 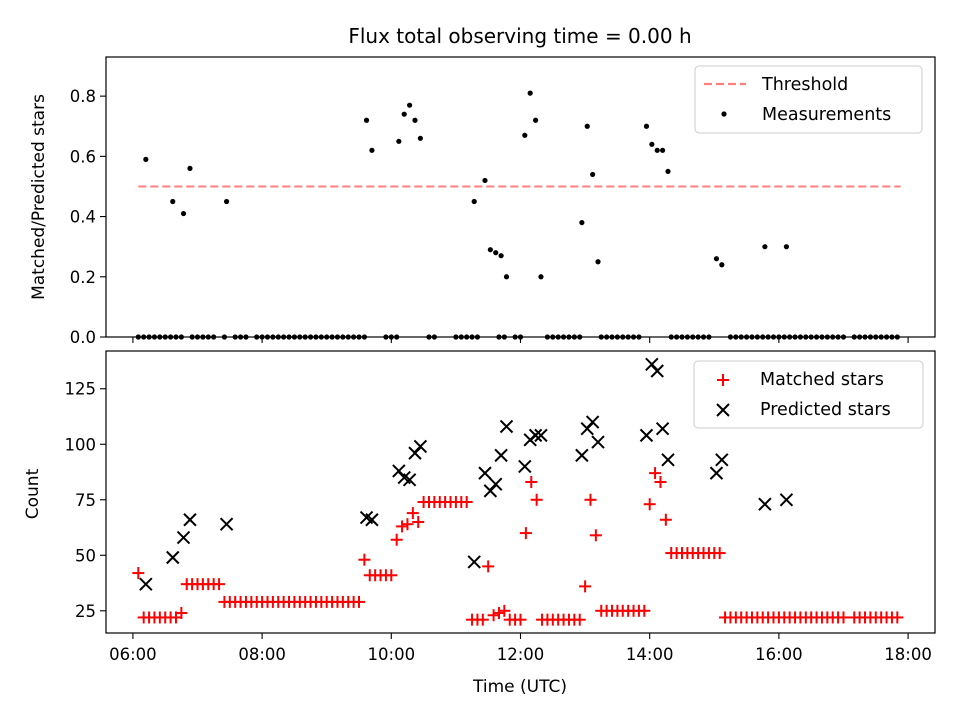 What do you see at coordinates (650, 654) in the screenshot?
I see `bottom-x-tick-label: 14:00` at bounding box center [650, 654].